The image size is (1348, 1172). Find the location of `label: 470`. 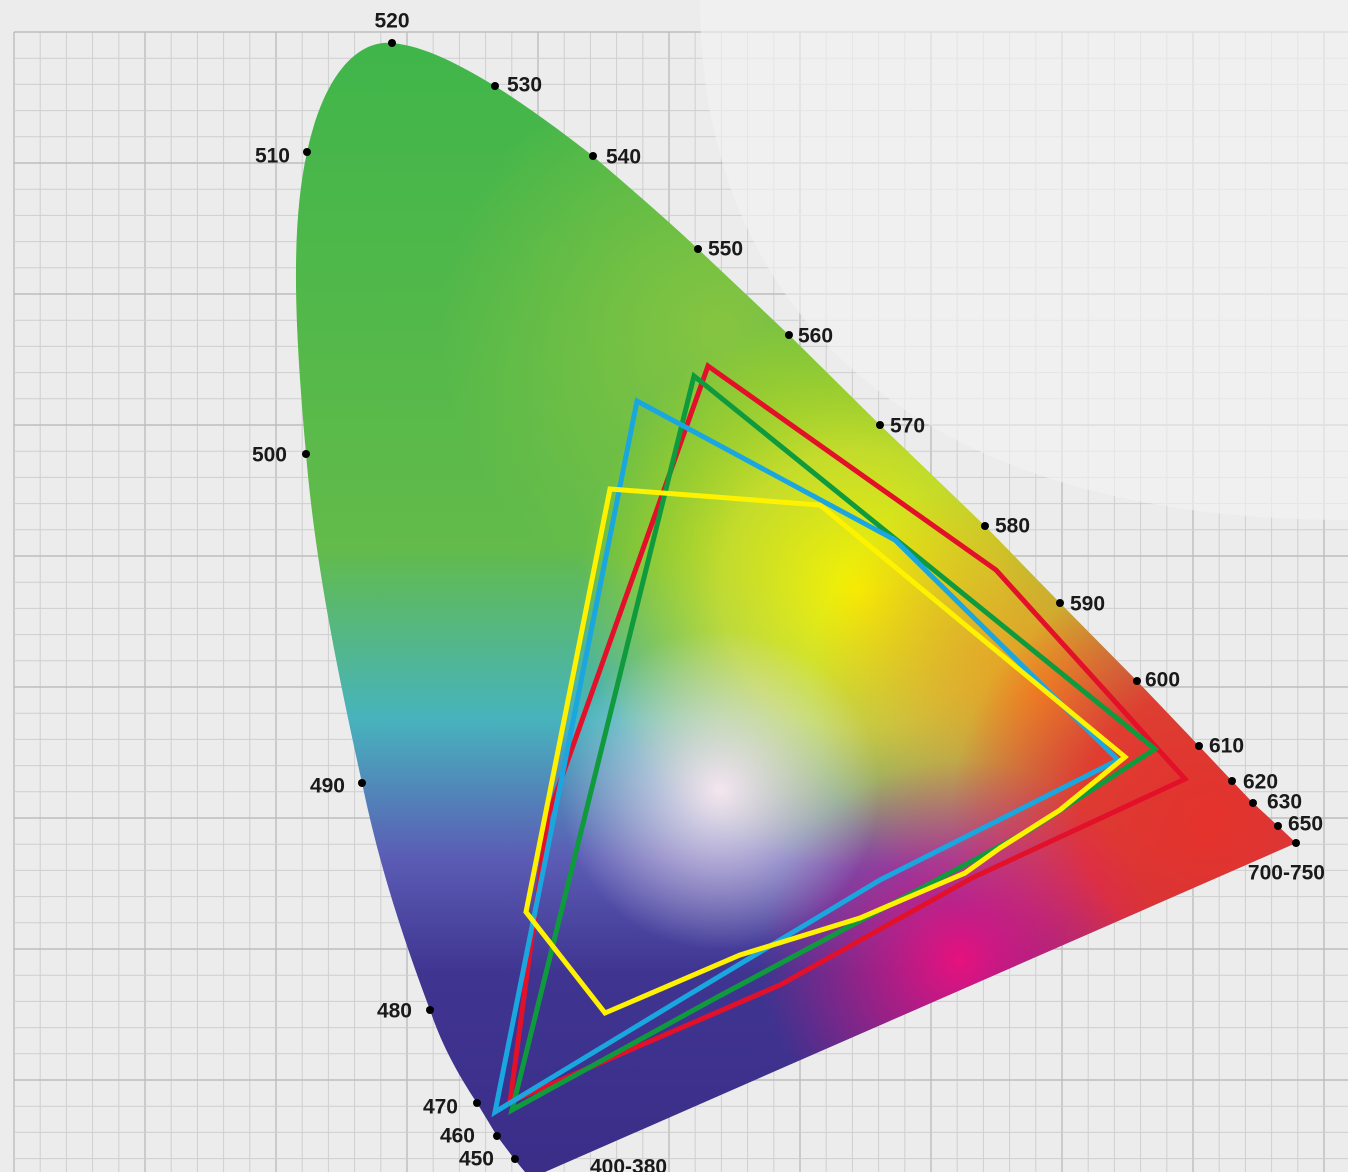

label: 470 is located at coordinates (440, 1107).